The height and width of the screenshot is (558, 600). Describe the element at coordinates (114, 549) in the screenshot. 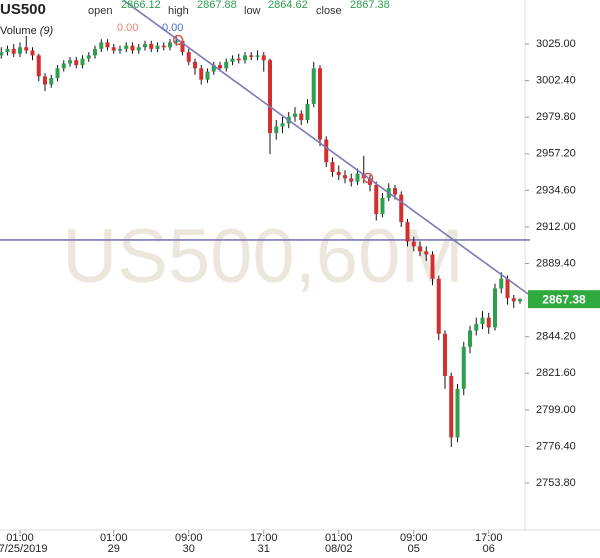

I see `x-date-label: 29` at that location.